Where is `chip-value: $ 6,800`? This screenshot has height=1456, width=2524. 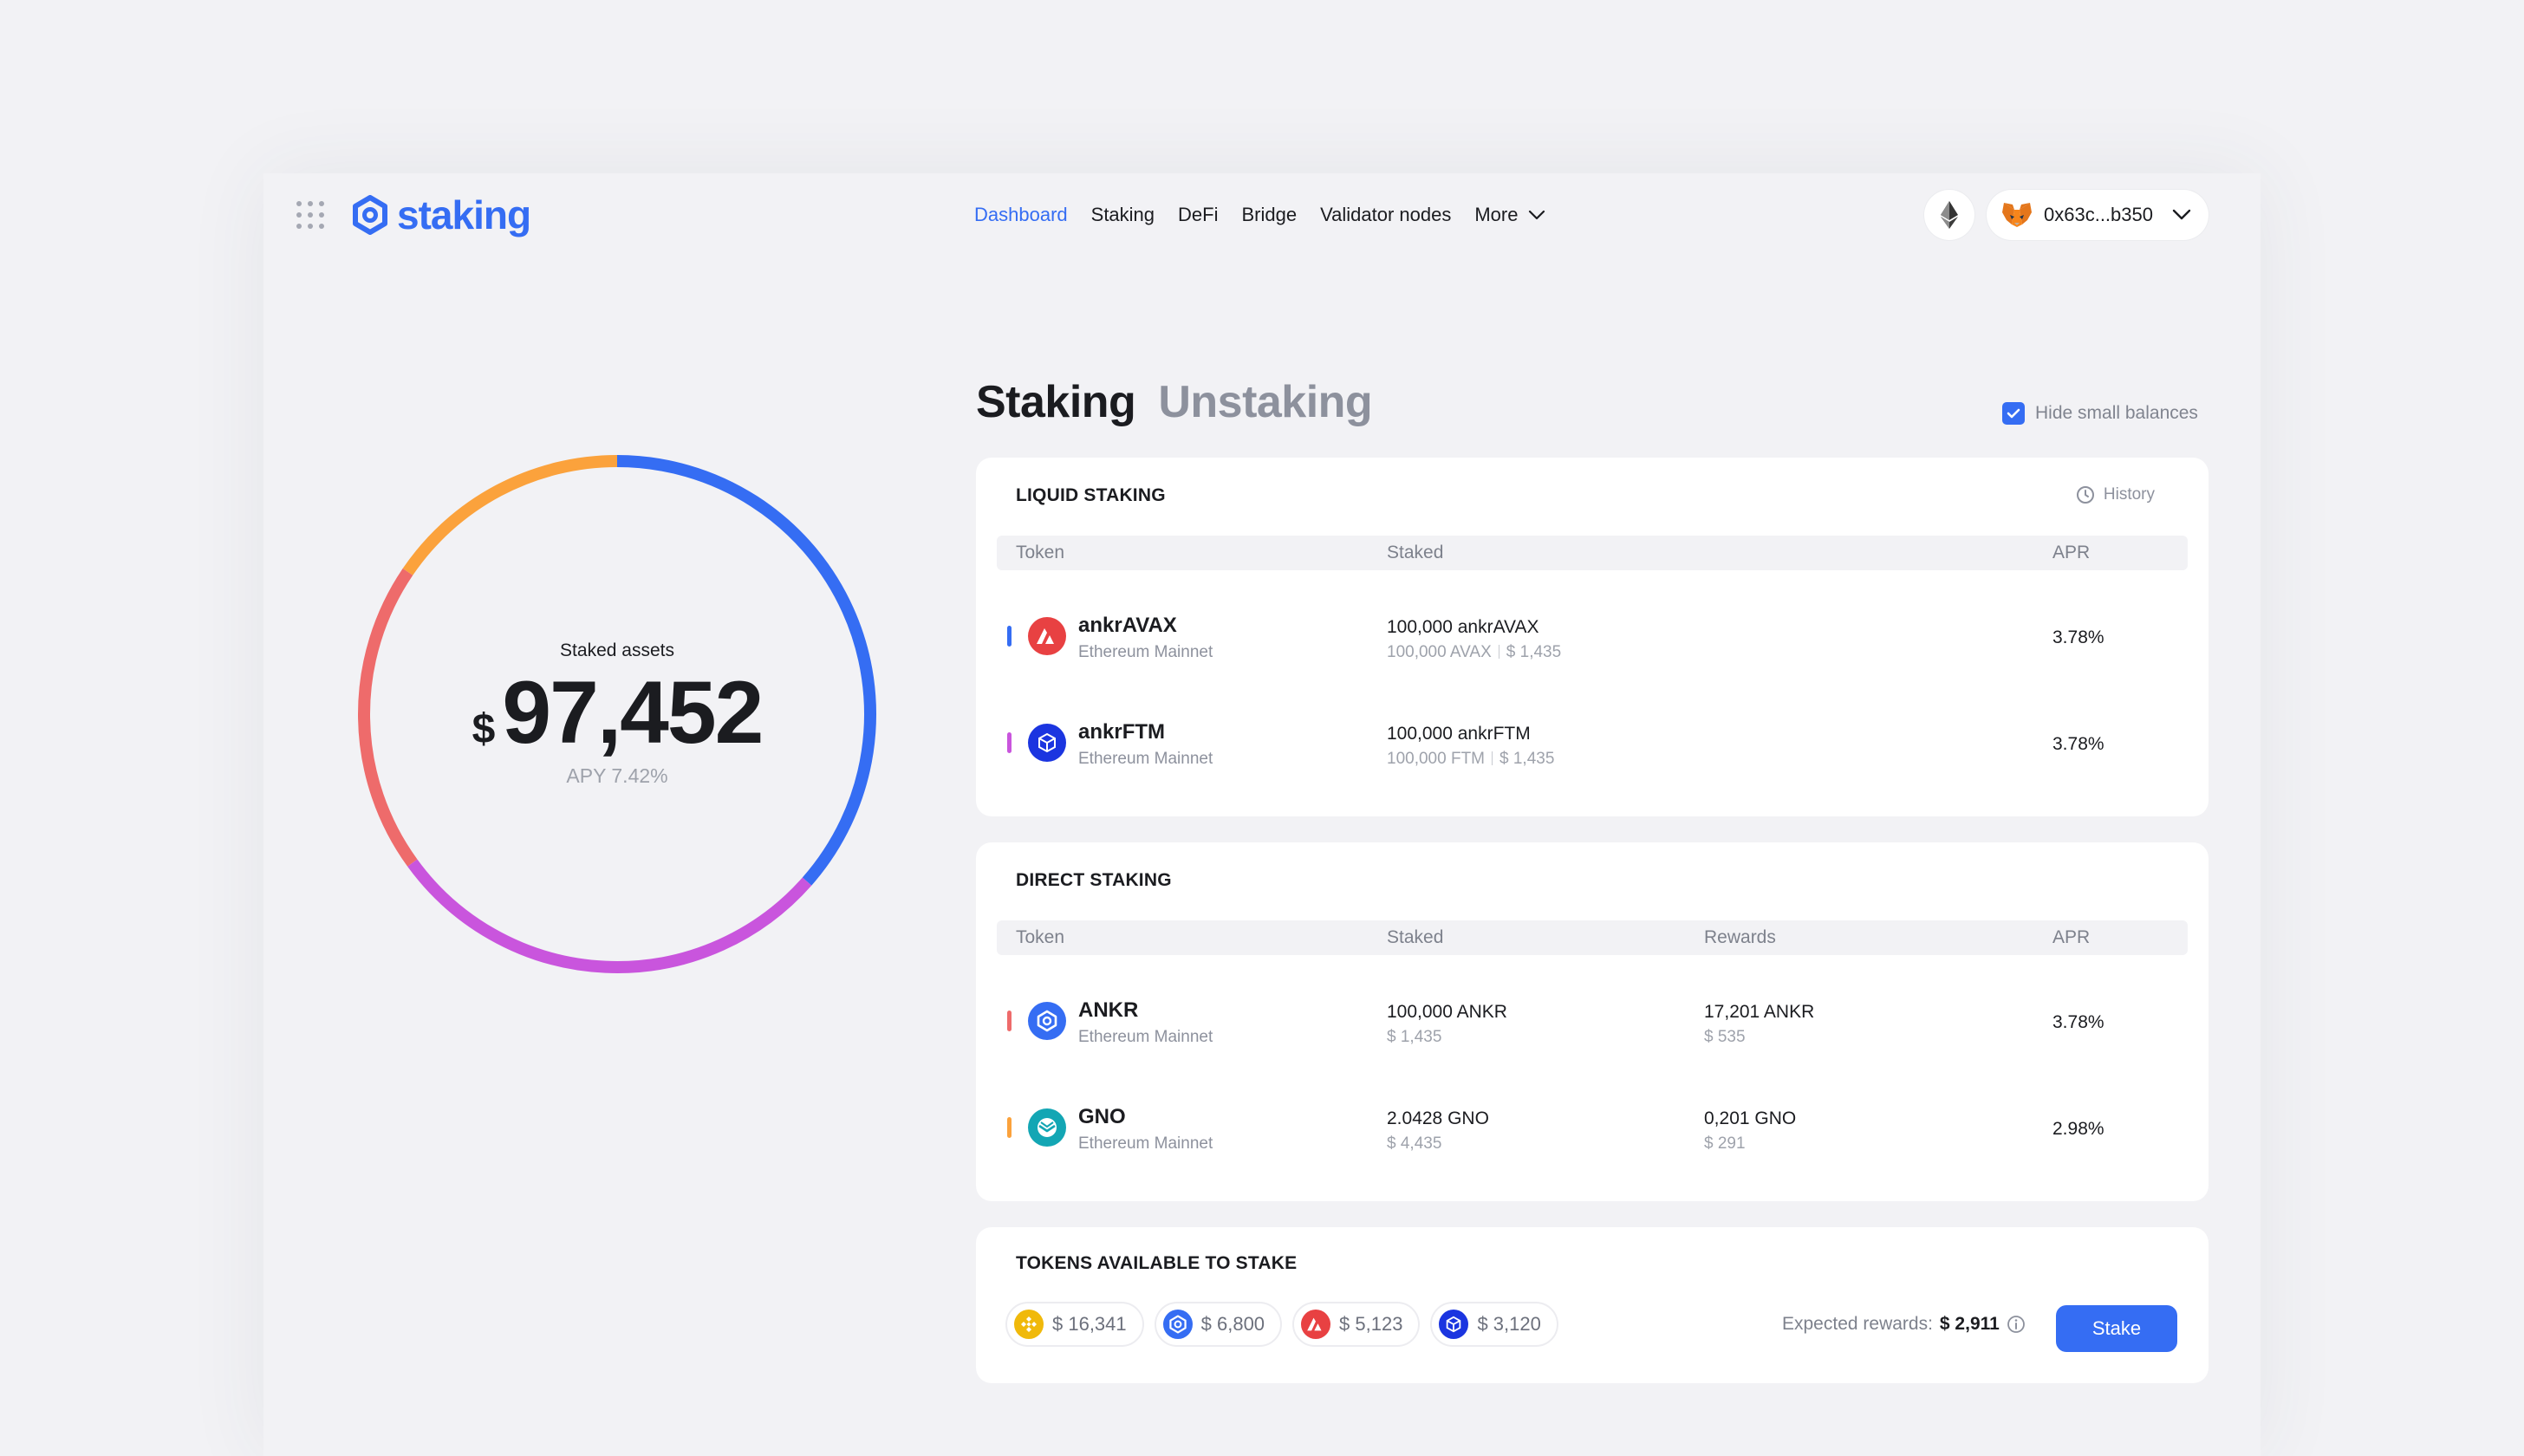
chip-value: $ 6,800 is located at coordinates (1233, 1324).